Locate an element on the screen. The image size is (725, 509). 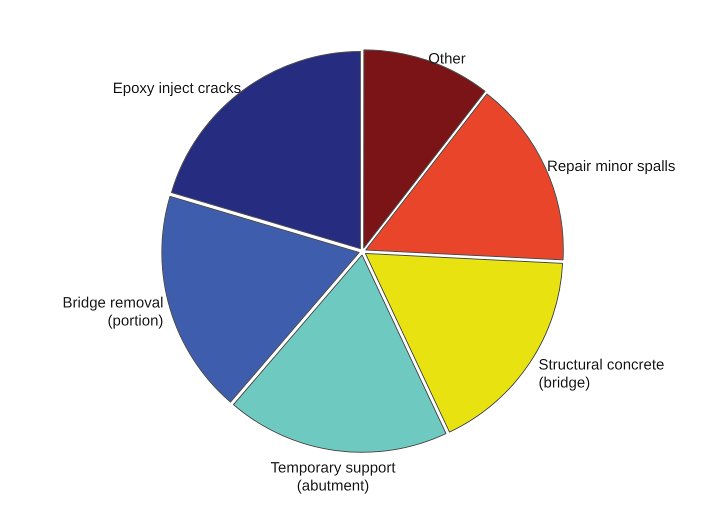
slice-label: Repair minor spalls is located at coordinates (611, 166).